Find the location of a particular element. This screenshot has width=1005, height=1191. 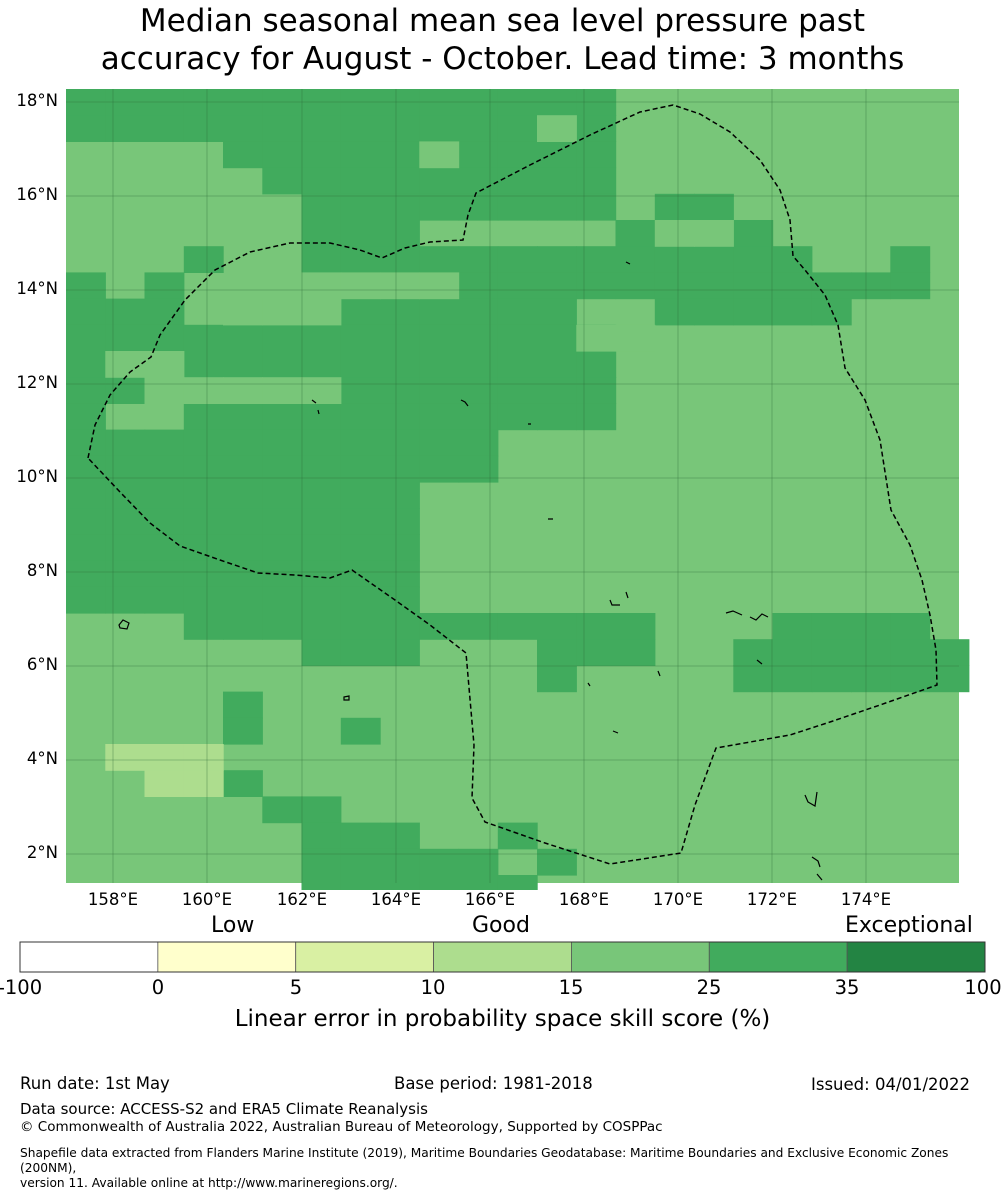

lon-label: 160°E is located at coordinates (207, 899).